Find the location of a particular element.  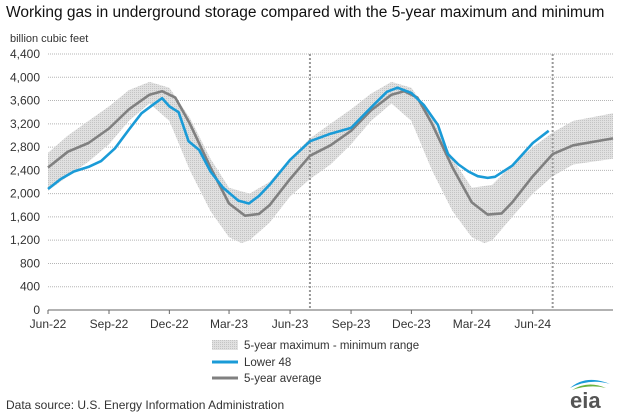

legend-label-lower48: Lower 48 is located at coordinates (267, 363).